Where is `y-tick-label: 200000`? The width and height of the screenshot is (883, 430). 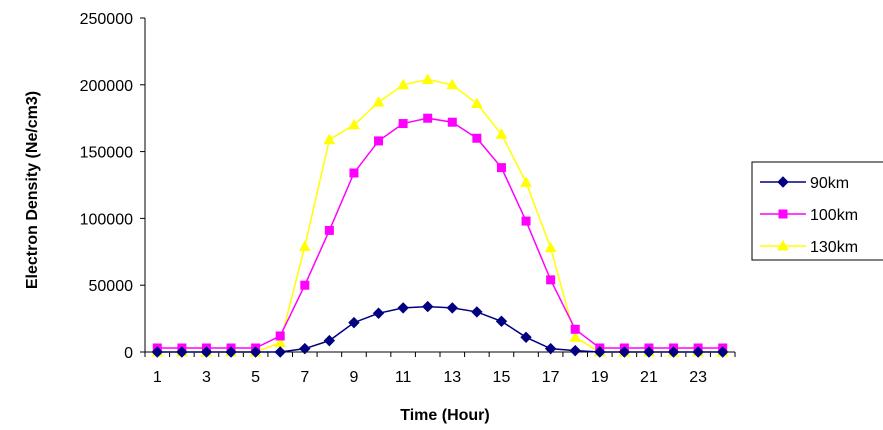
y-tick-label: 200000 is located at coordinates (106, 86).